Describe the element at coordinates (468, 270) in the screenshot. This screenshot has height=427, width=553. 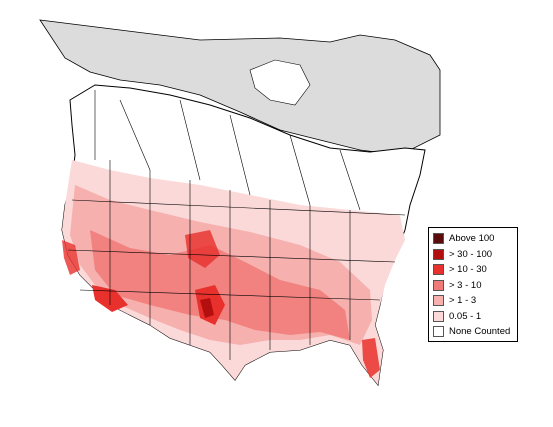
I see `legend-label: > 10 - 30` at that location.